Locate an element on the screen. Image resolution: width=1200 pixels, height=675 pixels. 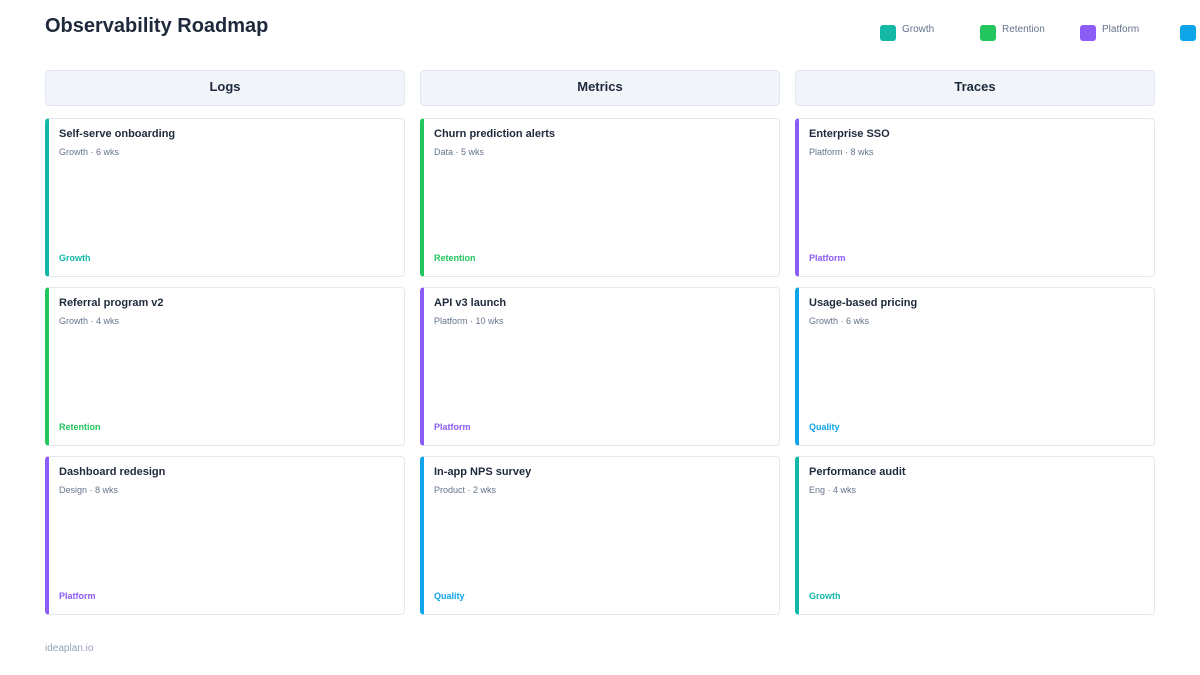
legend-label: Platform is located at coordinates (1121, 29).